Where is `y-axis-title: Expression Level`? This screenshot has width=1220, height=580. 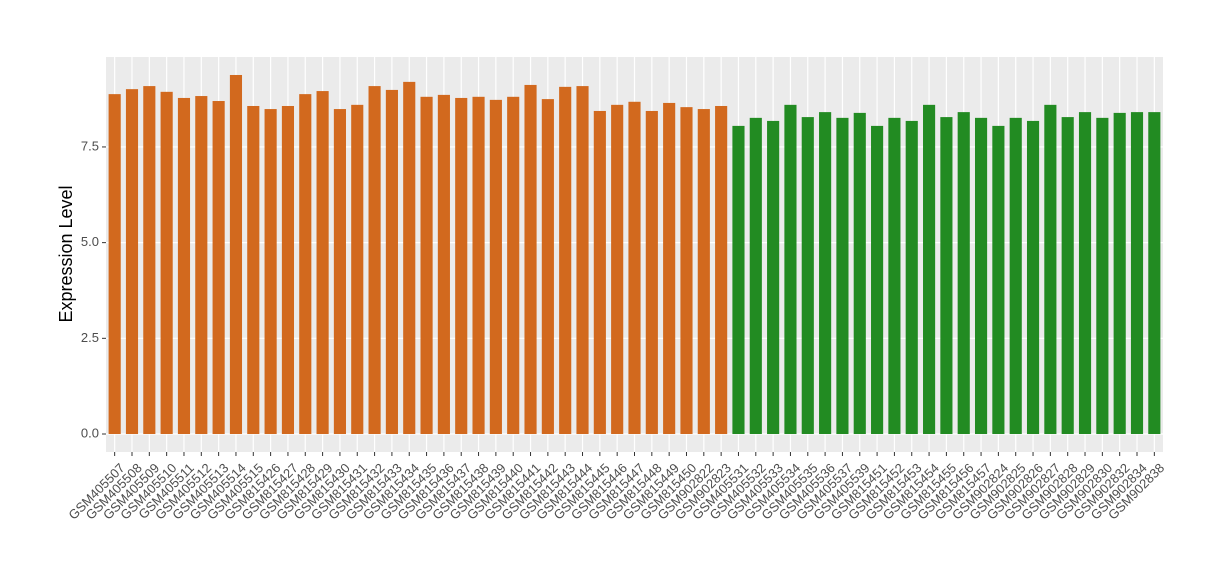 y-axis-title: Expression Level is located at coordinates (66, 253).